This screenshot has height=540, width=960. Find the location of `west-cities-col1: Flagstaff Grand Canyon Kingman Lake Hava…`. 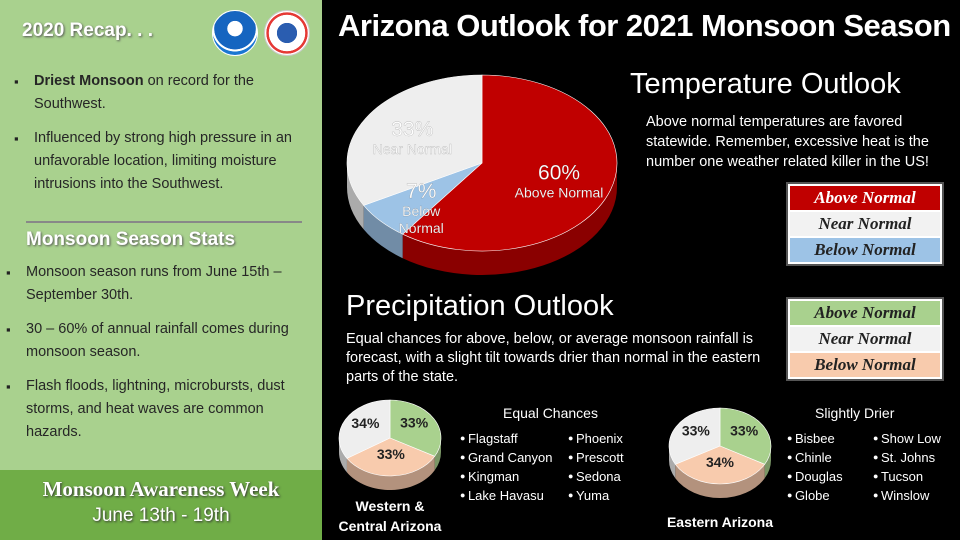

west-cities-col1: Flagstaff Grand Canyon Kingman Lake Hava… is located at coordinates (506, 467).